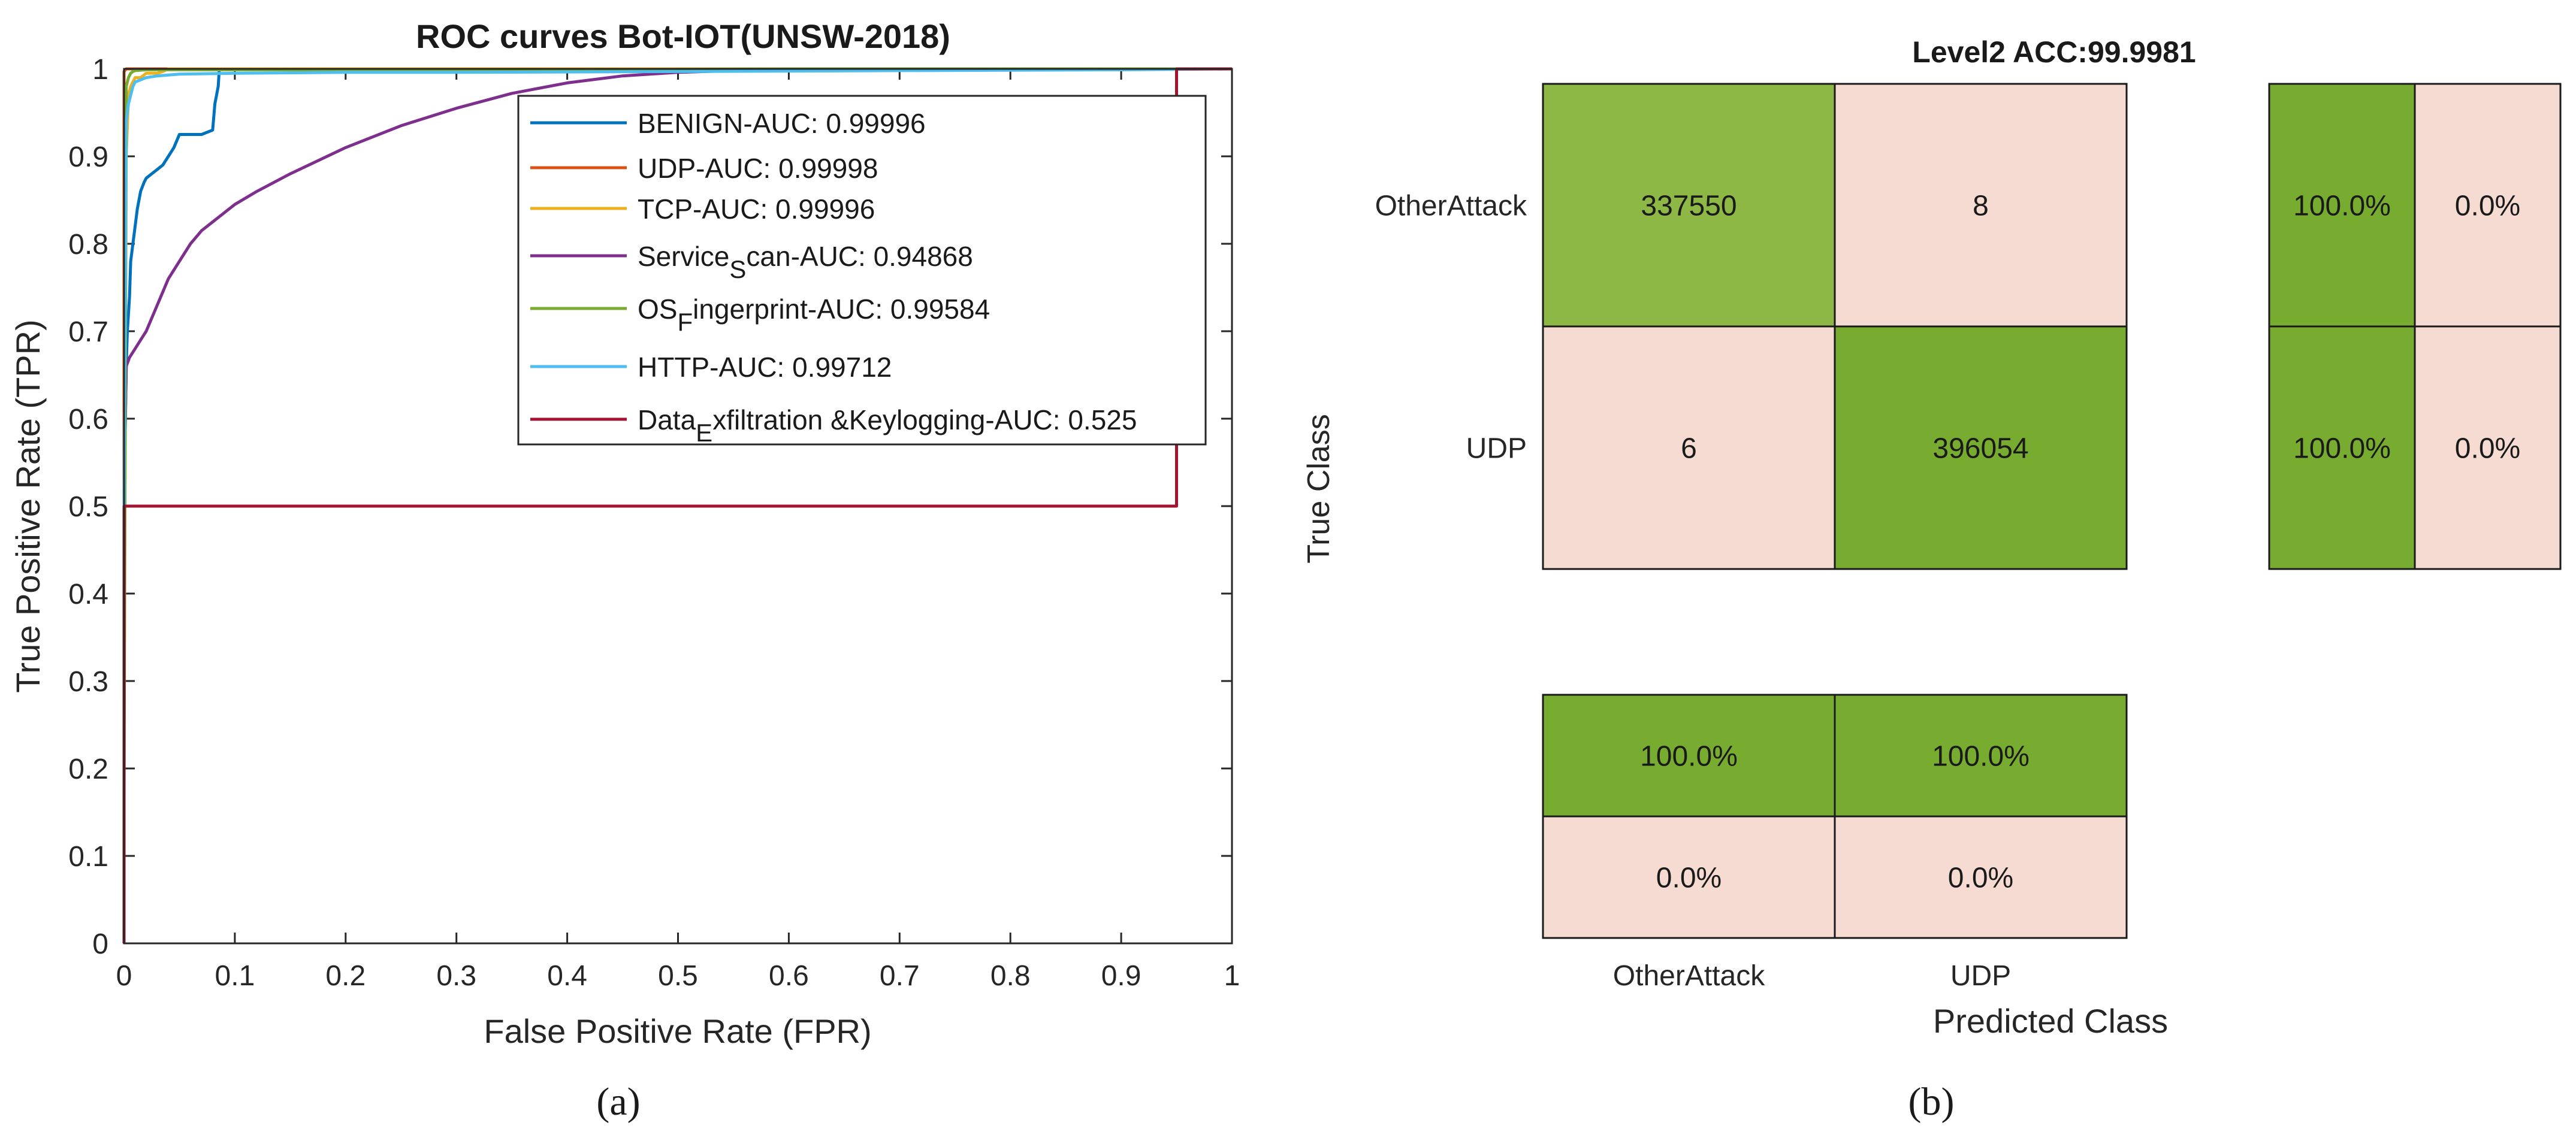 This screenshot has height=1147, width=2576. What do you see at coordinates (346, 976) in the screenshot?
I see `roc-xtick-label: 0.2` at bounding box center [346, 976].